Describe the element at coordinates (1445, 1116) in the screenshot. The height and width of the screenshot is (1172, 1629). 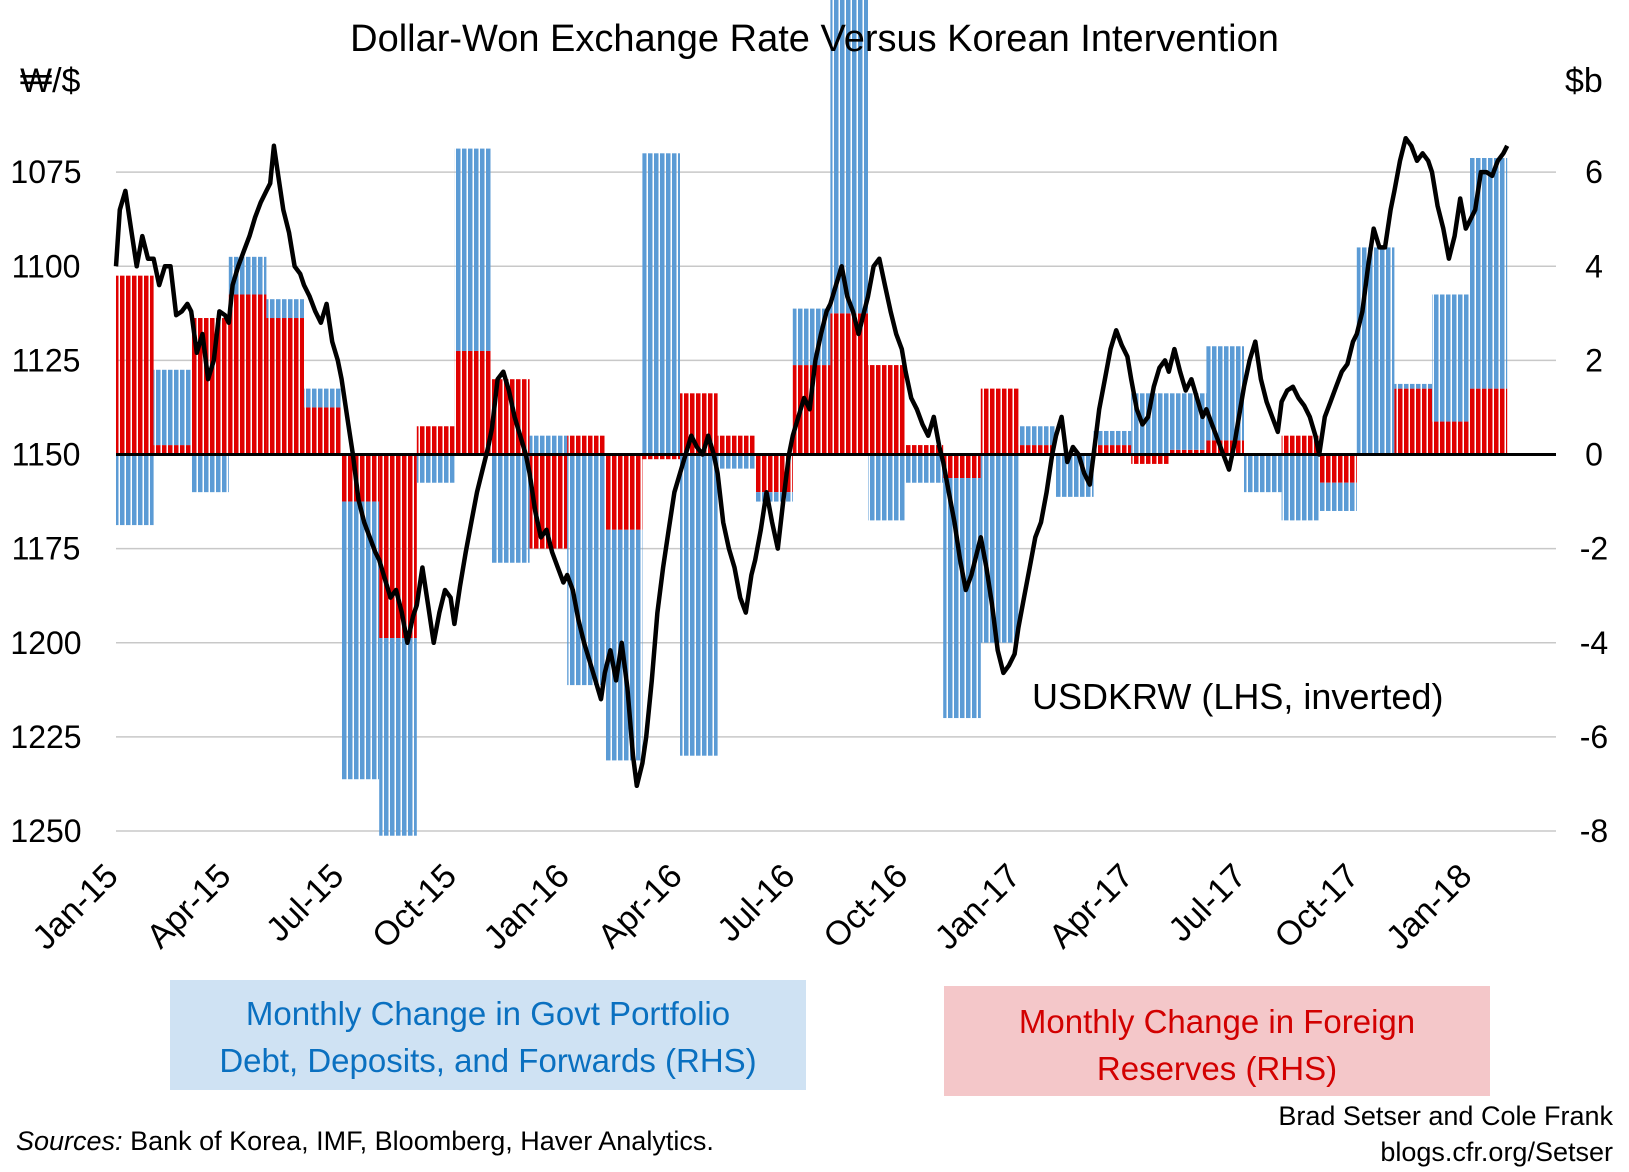
I see `credit-authors: Brad Setser and Cole Frank` at that location.